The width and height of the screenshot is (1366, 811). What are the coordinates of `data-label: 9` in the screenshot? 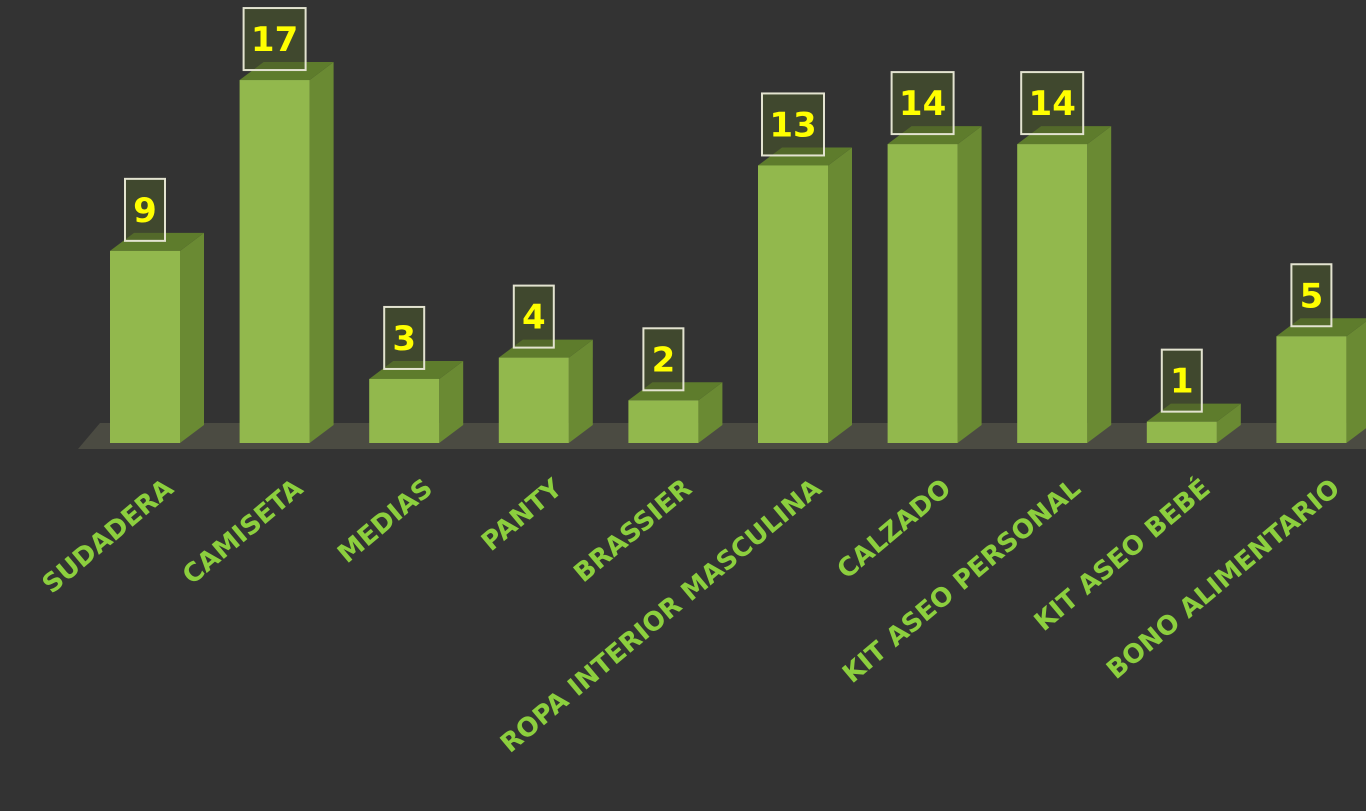 It's located at (145, 211).